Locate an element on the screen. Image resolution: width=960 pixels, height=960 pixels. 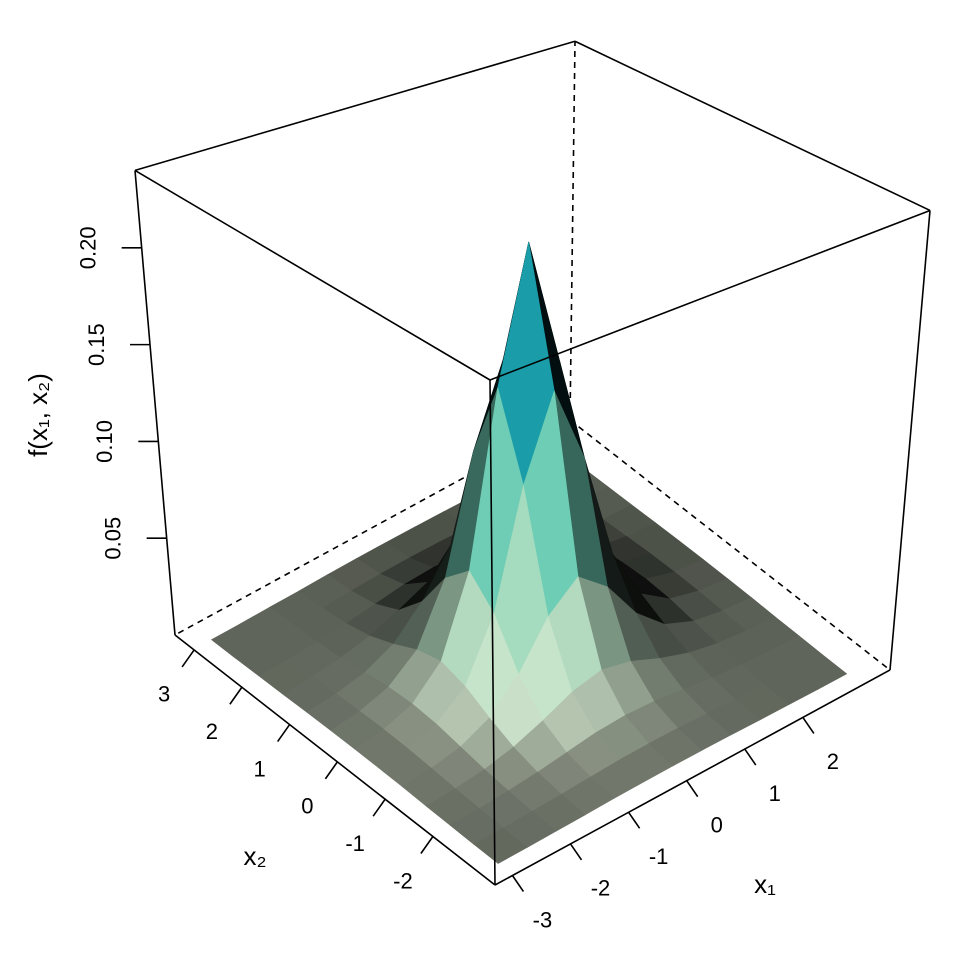
x-tick-label: -3 is located at coordinates (543, 919).